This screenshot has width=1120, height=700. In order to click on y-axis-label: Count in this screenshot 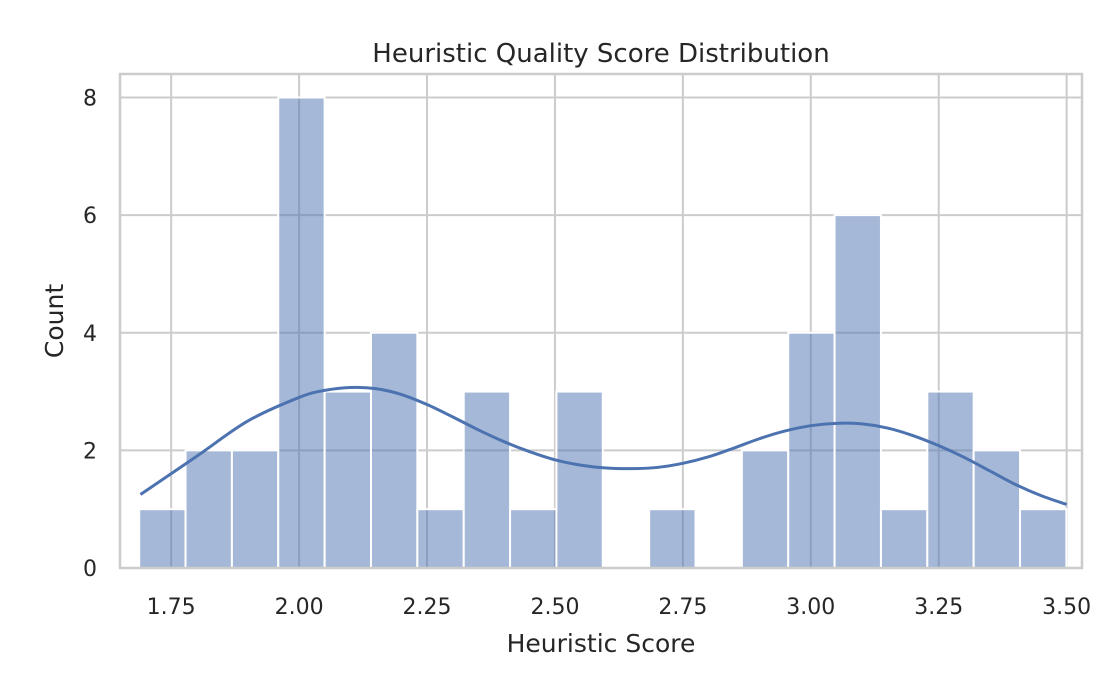, I will do `click(54, 321)`.